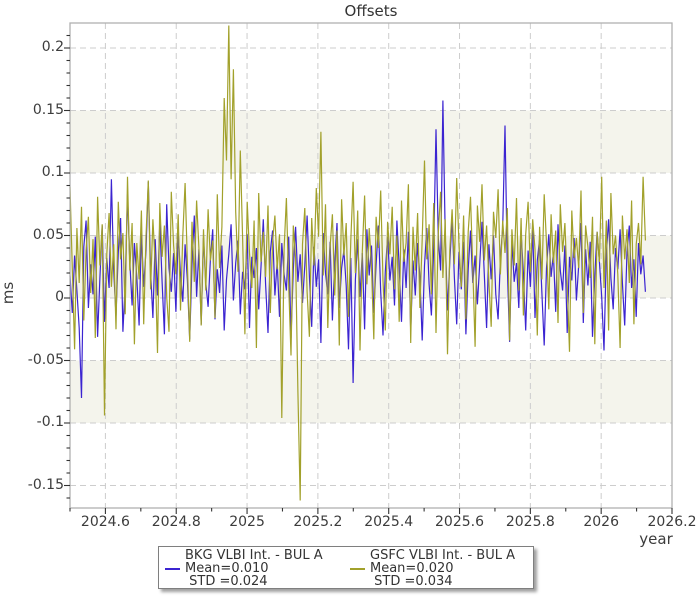  Describe the element at coordinates (45, 484) in the screenshot. I see `y-tick-label: -0.15` at that location.